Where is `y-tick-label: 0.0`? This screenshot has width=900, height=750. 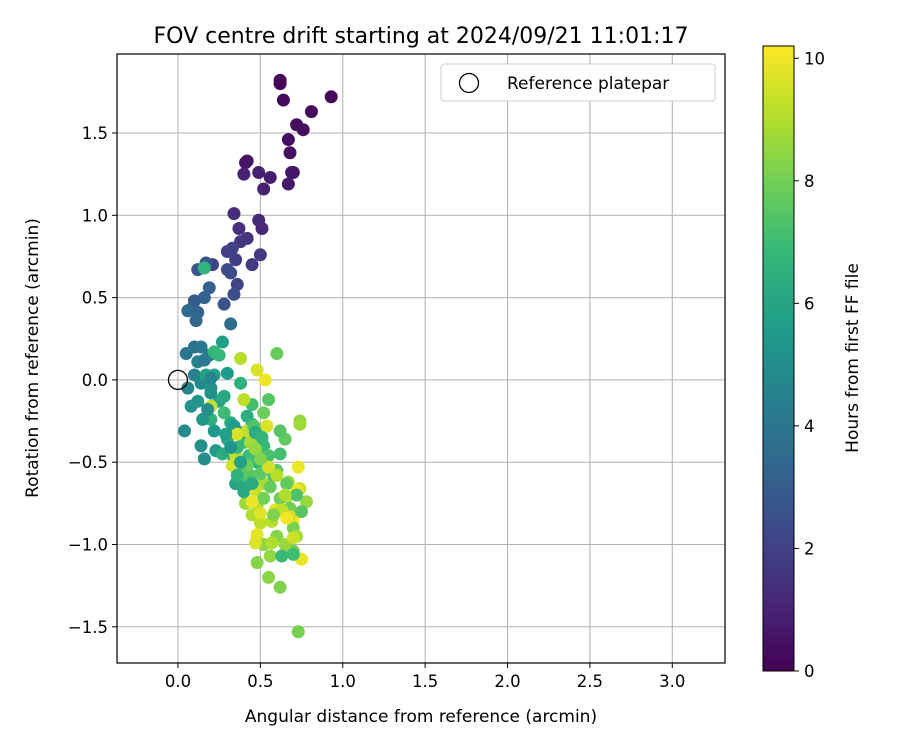
y-tick-label: 0.0 is located at coordinates (95, 380).